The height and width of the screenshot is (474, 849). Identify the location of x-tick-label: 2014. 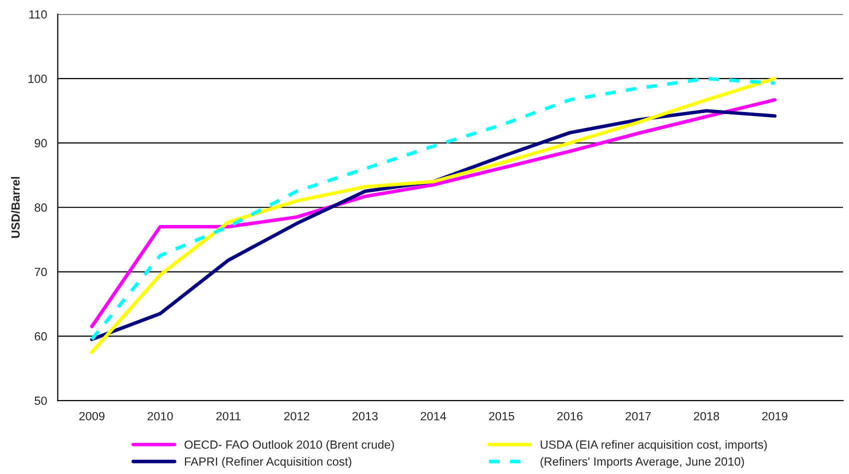
(433, 416).